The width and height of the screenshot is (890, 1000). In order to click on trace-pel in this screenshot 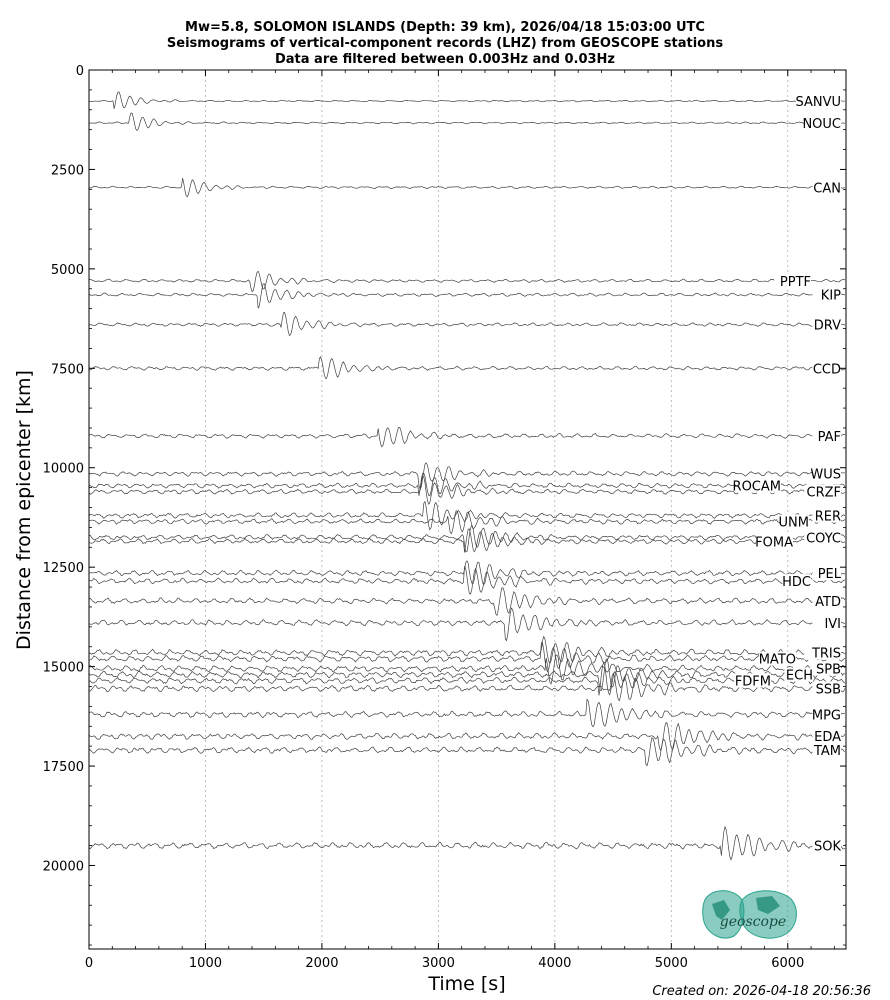, I will do `click(467, 573)`.